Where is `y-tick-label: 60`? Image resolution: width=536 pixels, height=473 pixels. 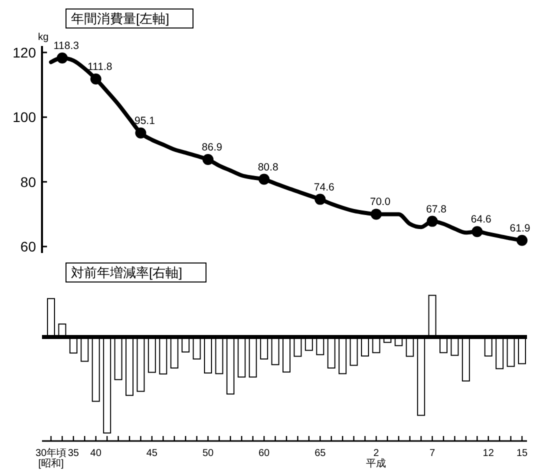 y-tick-label: 60 is located at coordinates (28, 246).